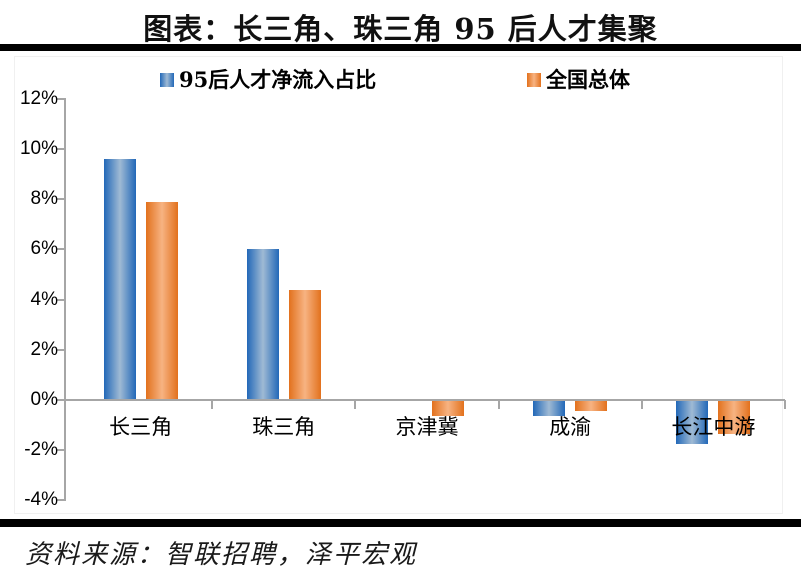 This screenshot has width=801, height=576. Describe the element at coordinates (400, 47) in the screenshot. I see `top-divider-rule` at that location.